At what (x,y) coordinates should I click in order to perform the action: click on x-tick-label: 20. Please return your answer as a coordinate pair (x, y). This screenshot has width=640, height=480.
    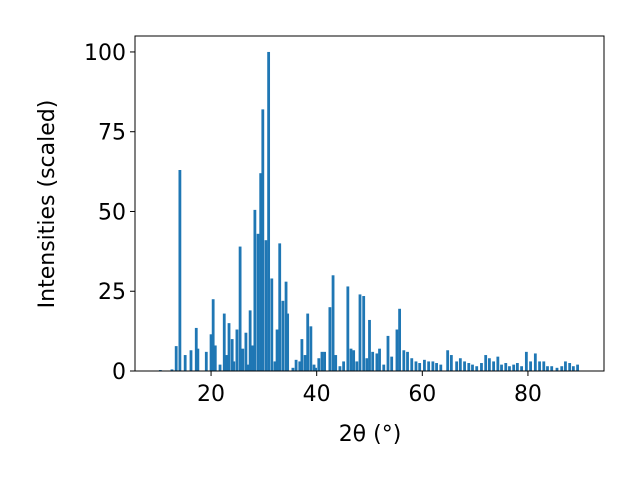
    Looking at the image, I should click on (211, 394).